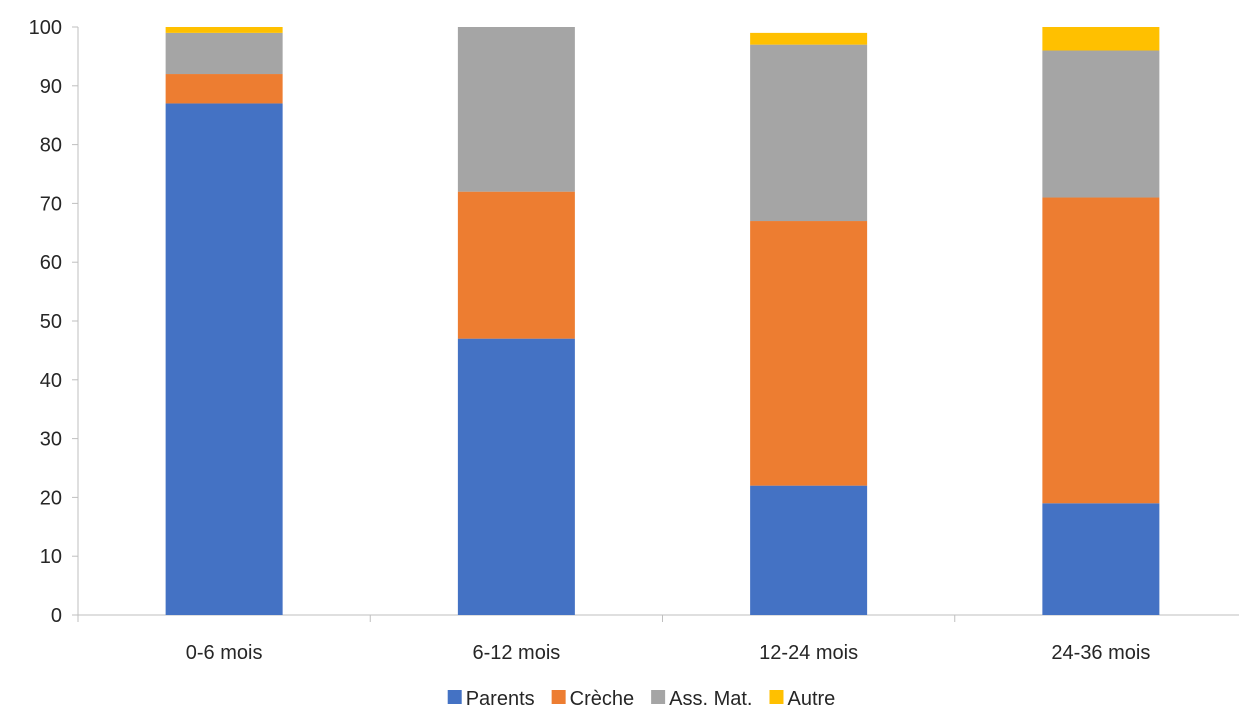 The width and height of the screenshot is (1239, 719). What do you see at coordinates (500, 699) in the screenshot?
I see `legend-label: Parents` at bounding box center [500, 699].